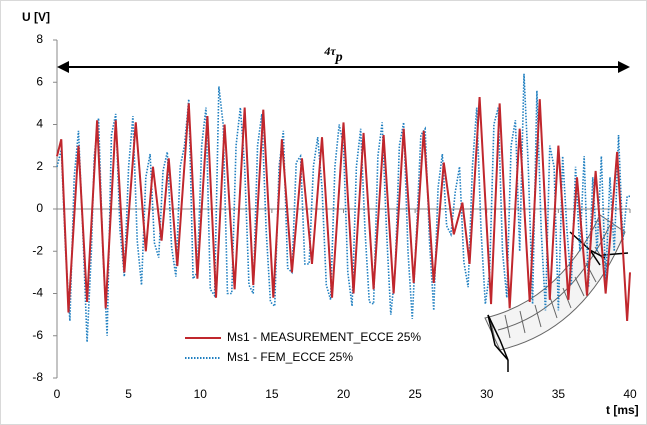 Image resolution: width=647 pixels, height=425 pixels. I want to click on y-tick-label: -6, so click(37, 335).